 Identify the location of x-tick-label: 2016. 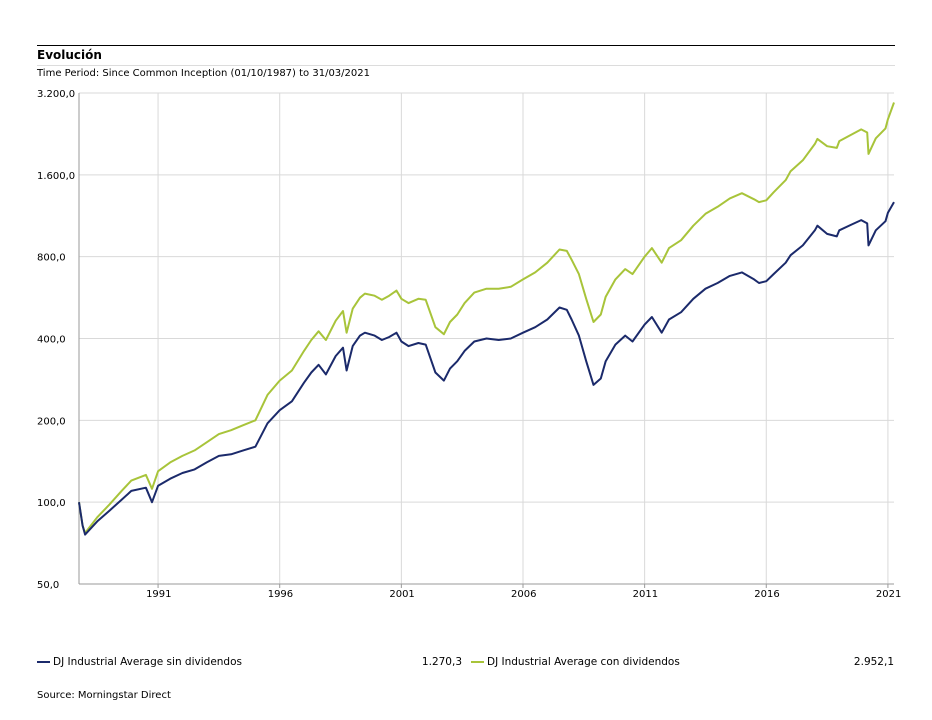
(766, 594).